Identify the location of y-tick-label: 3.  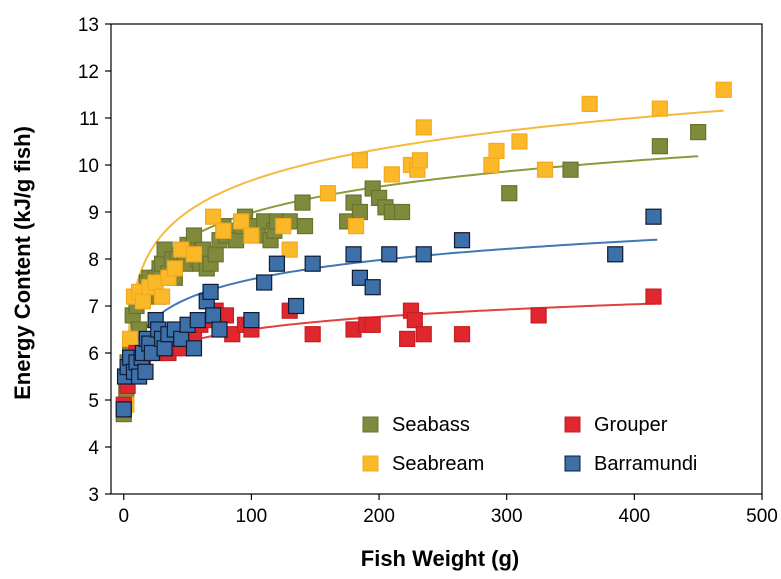
(93, 495).